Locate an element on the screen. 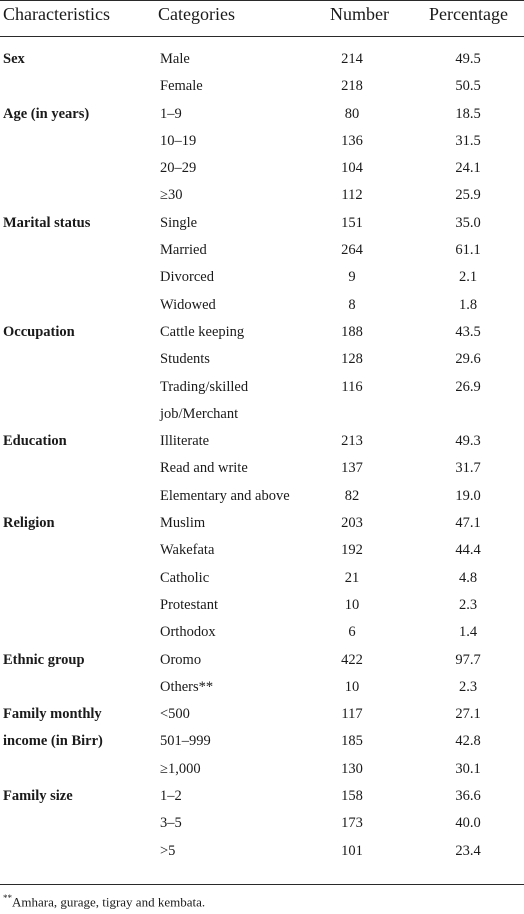  row-number: 264 is located at coordinates (352, 250).